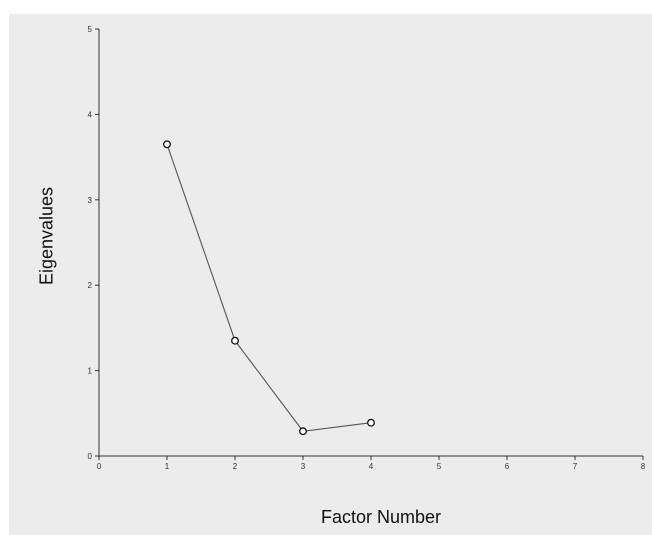 This screenshot has width=652, height=535. Describe the element at coordinates (90, 285) in the screenshot. I see `y-tick-label: 2` at that location.